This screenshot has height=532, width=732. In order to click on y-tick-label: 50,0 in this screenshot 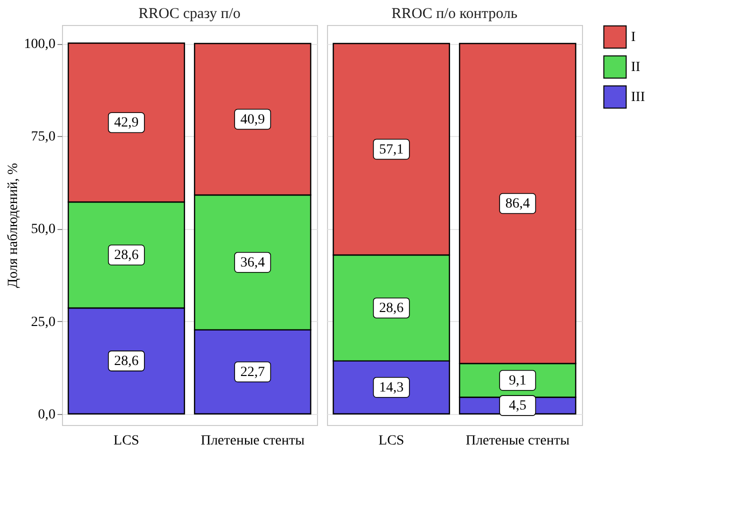, I will do `click(43, 230)`.